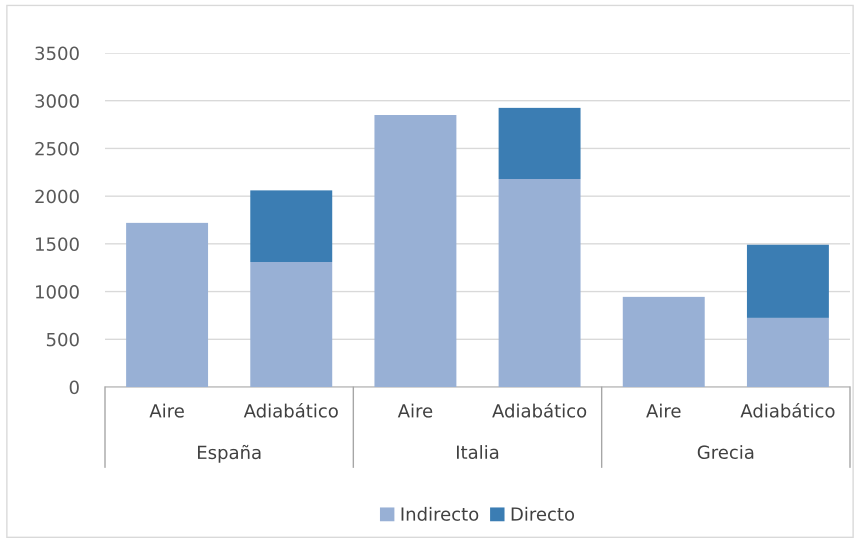 The image size is (860, 540). Describe the element at coordinates (477, 452) in the screenshot. I see `text: Italia` at that location.